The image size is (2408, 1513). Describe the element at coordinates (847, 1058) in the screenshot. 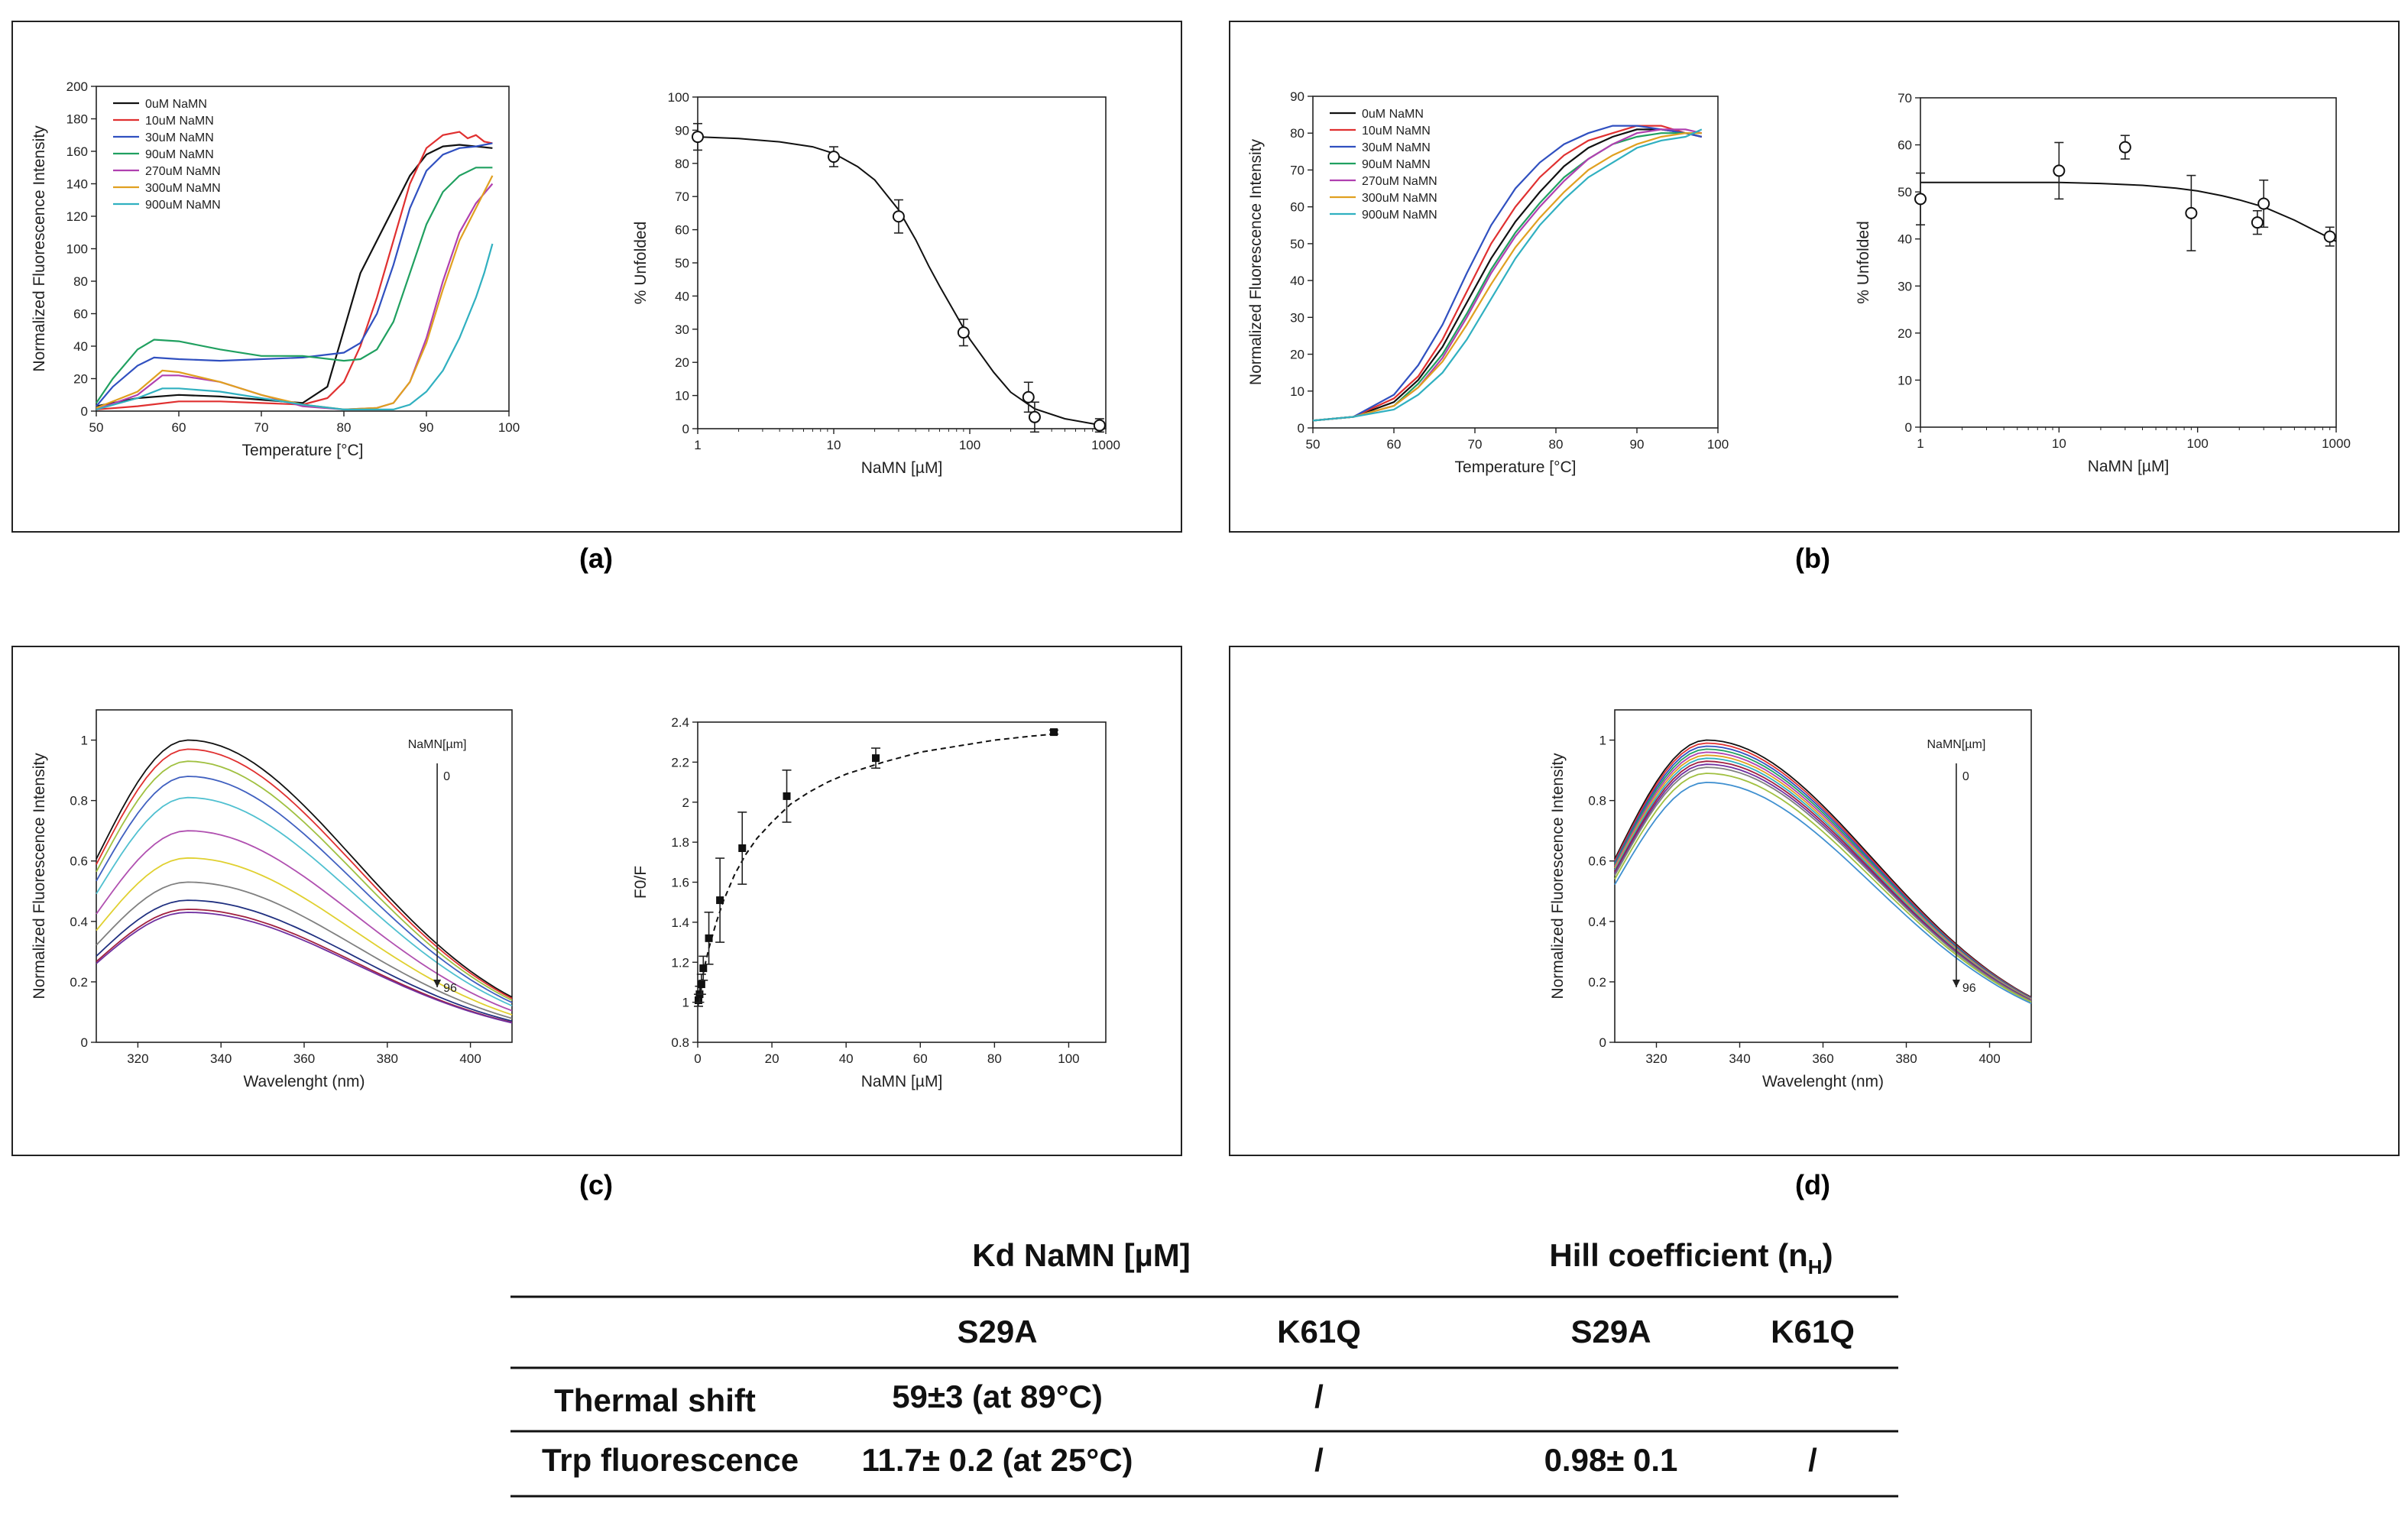

I see `x-tick-label: 40` at that location.